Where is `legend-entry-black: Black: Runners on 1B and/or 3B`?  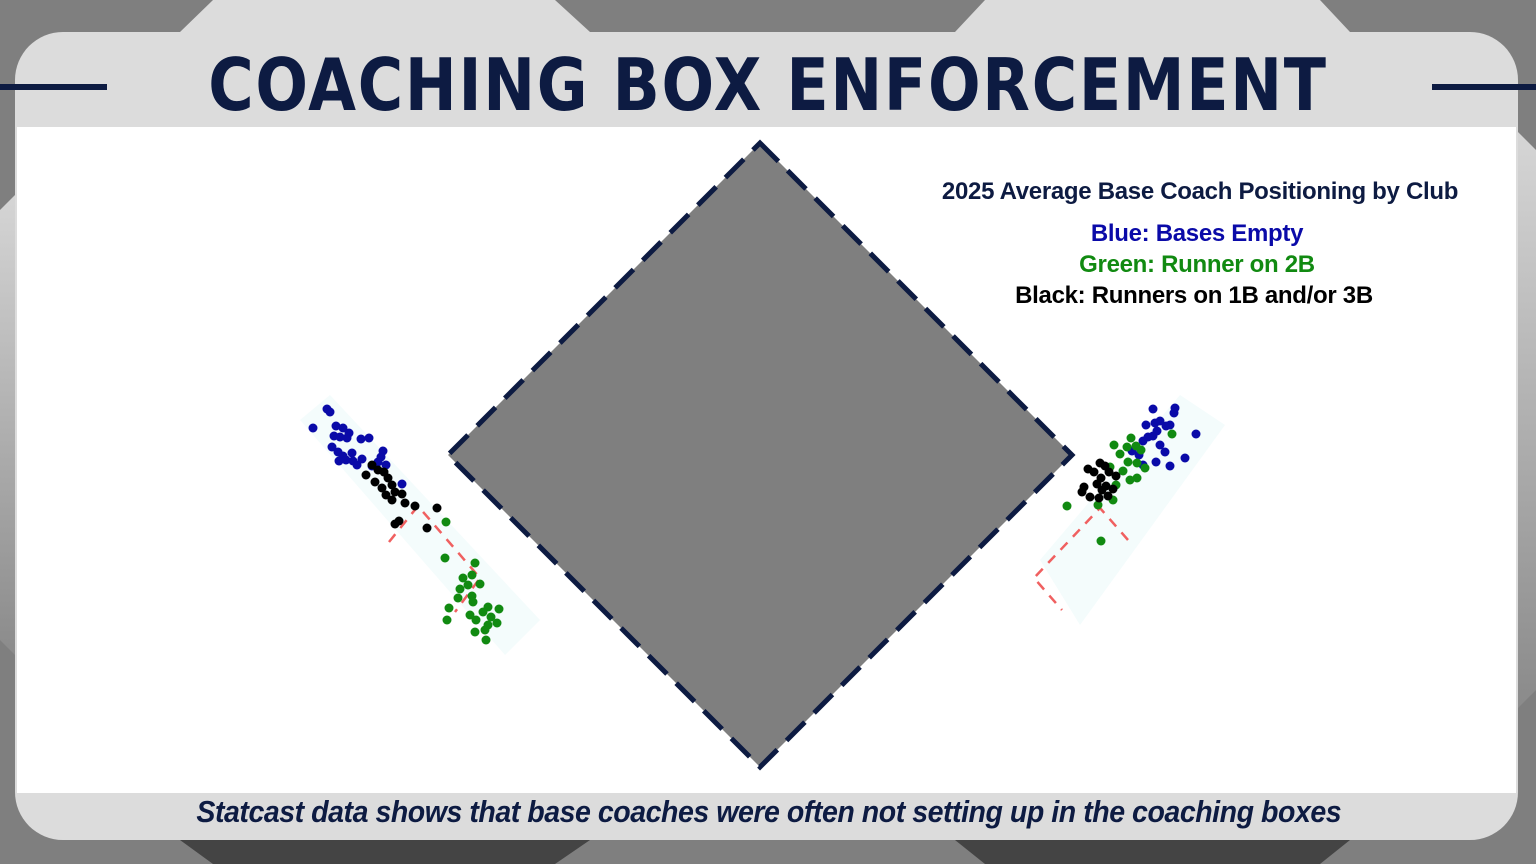 legend-entry-black: Black: Runners on 1B and/or 3B is located at coordinates (1194, 295).